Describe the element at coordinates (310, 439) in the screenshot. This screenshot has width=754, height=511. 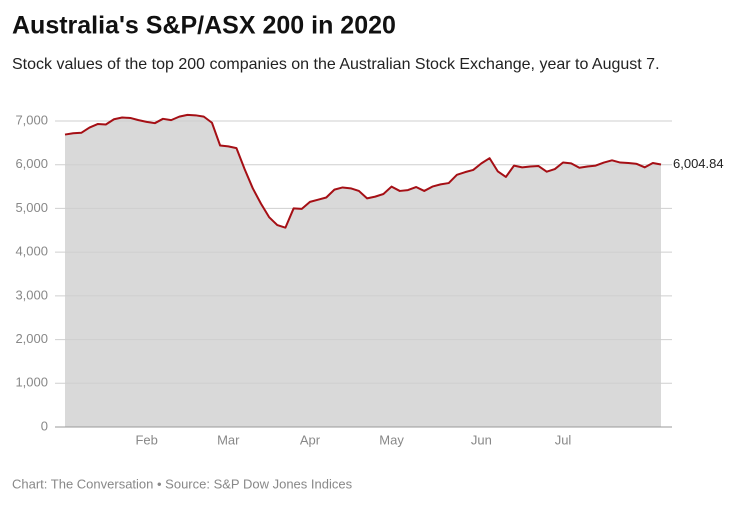
I see `x-tick-label: Apr` at that location.